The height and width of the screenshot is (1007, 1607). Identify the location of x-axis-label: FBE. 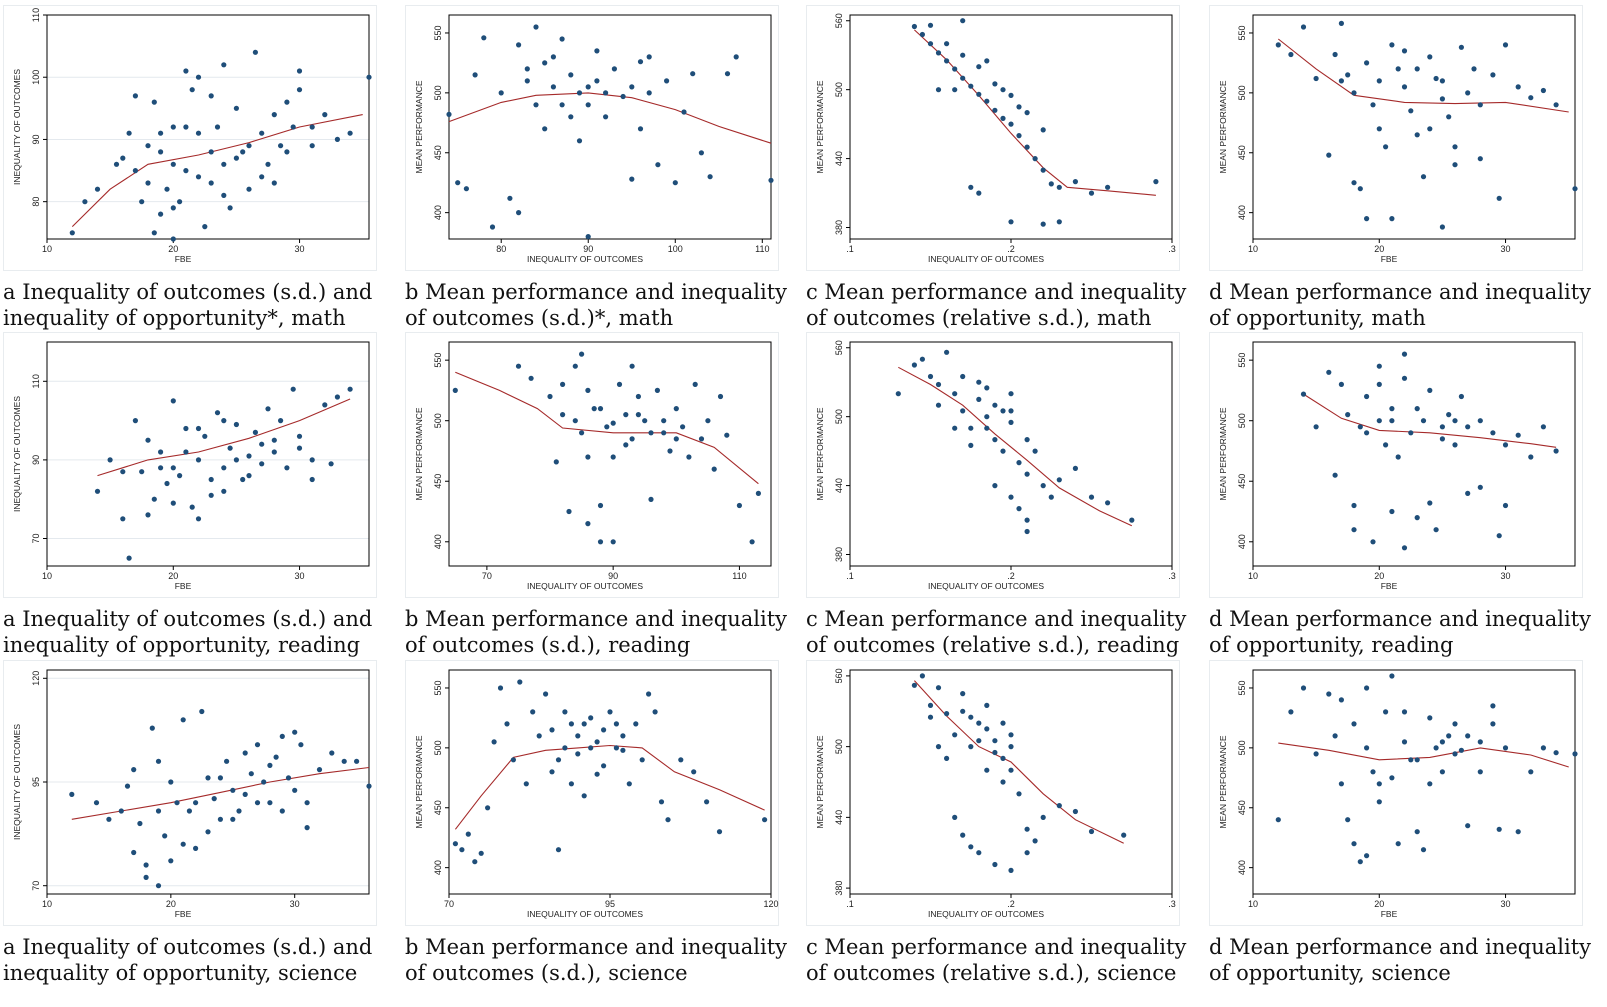
(183, 586).